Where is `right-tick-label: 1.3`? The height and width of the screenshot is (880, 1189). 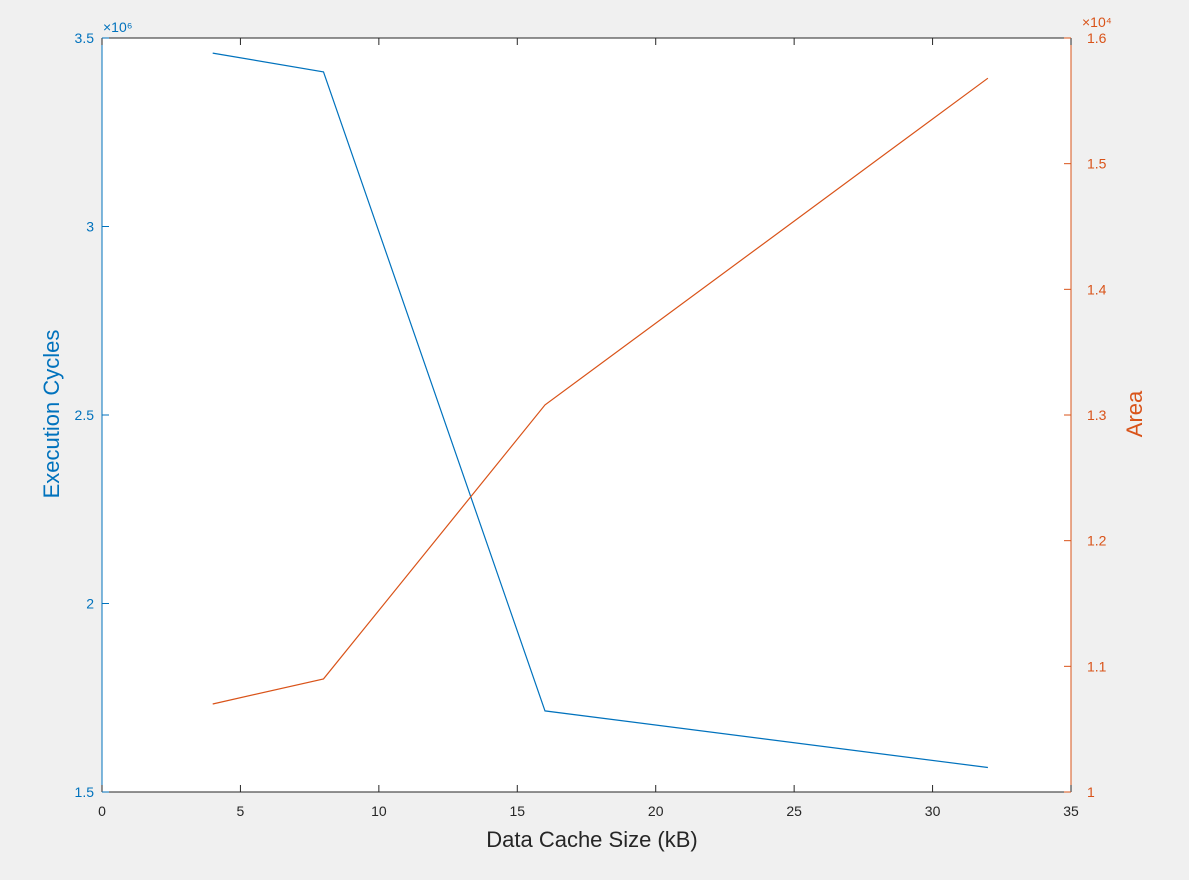
right-tick-label: 1.3 is located at coordinates (1097, 415).